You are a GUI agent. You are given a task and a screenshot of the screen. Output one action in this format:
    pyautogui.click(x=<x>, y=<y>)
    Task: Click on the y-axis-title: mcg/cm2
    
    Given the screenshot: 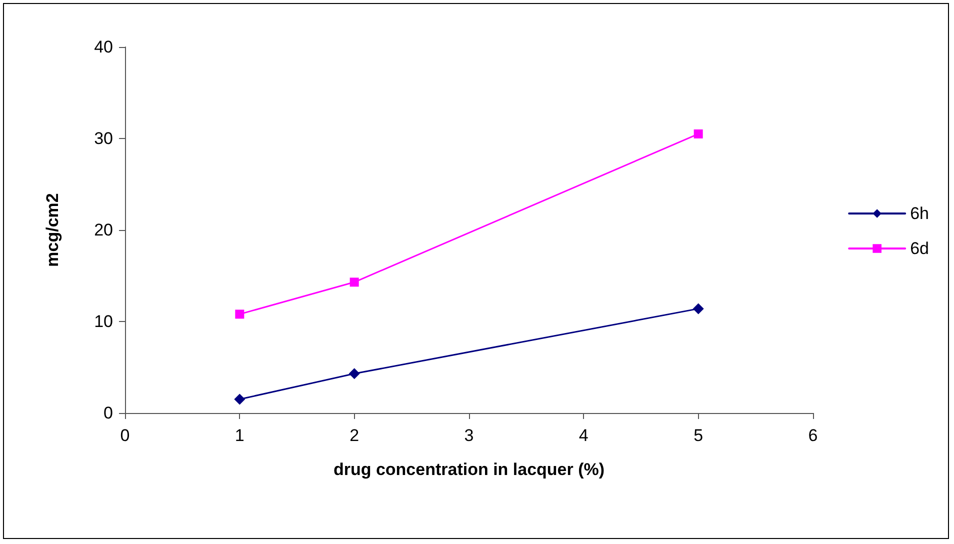 What is the action you would take?
    pyautogui.click(x=52, y=230)
    